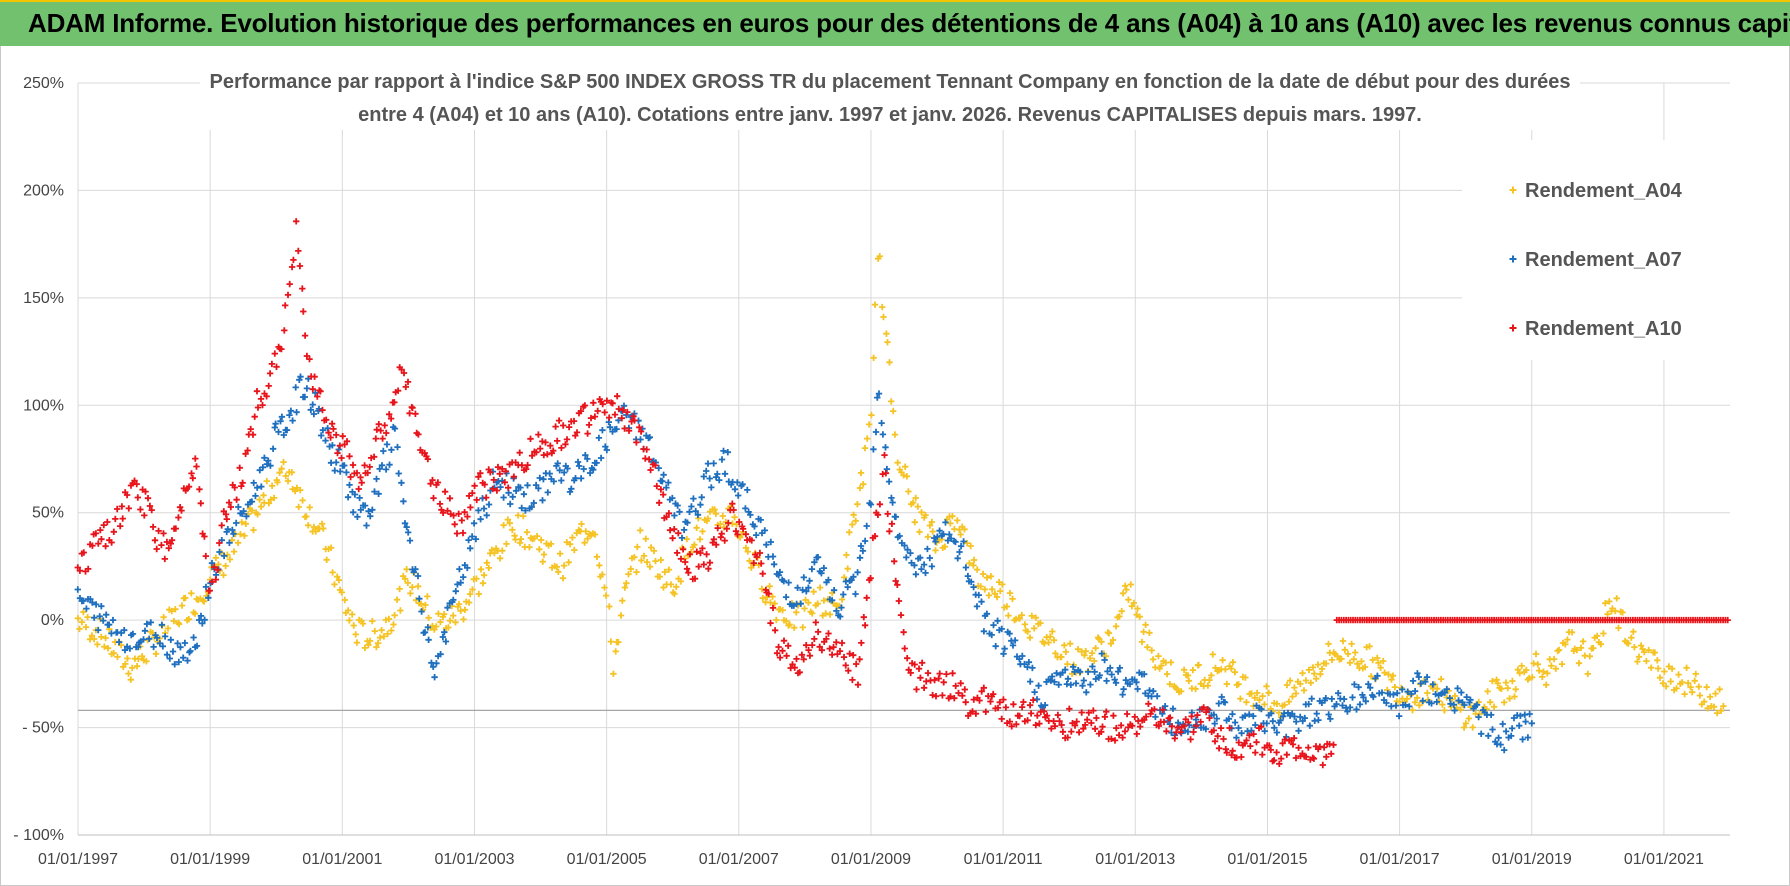 The image size is (1790, 886). I want to click on subtitle-background, so click(890, 100).